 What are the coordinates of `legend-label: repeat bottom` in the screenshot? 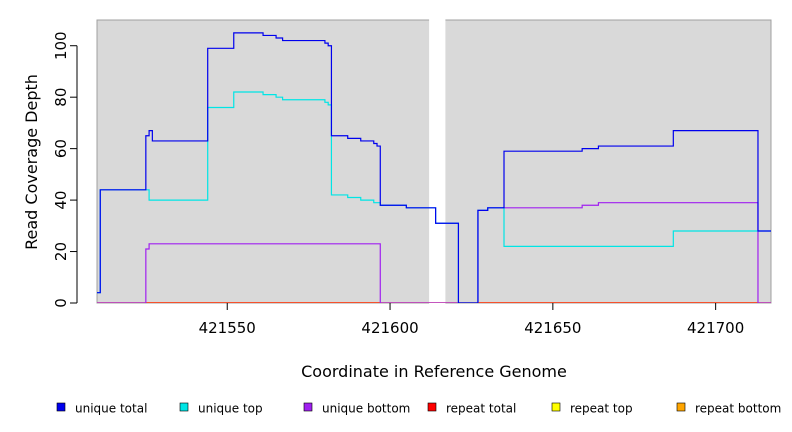 It's located at (738, 409).